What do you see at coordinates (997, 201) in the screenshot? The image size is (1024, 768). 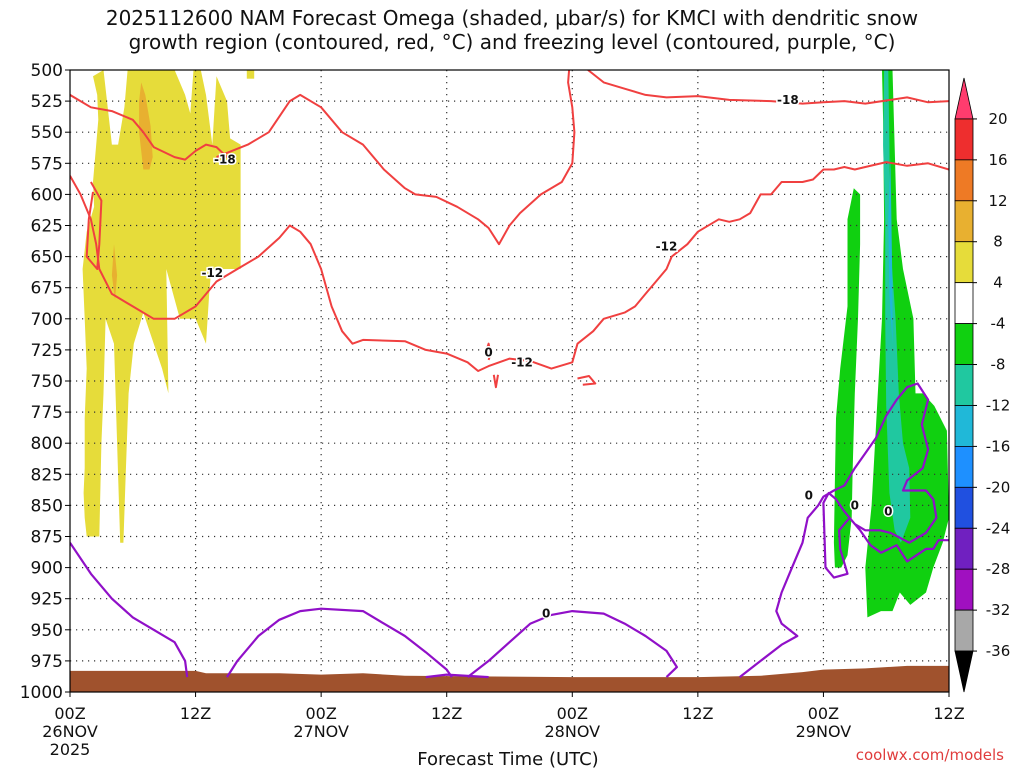 I see `colorbar-label: 12` at bounding box center [997, 201].